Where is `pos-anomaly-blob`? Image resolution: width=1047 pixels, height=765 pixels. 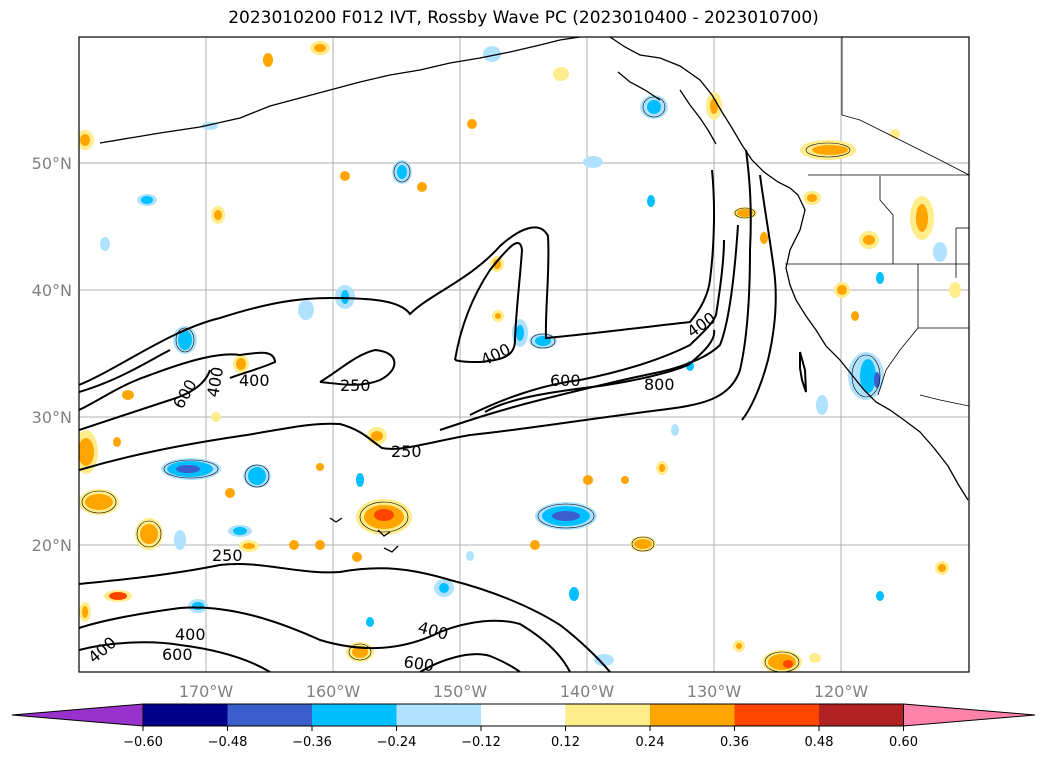 pos-anomaly-blob is located at coordinates (384, 515).